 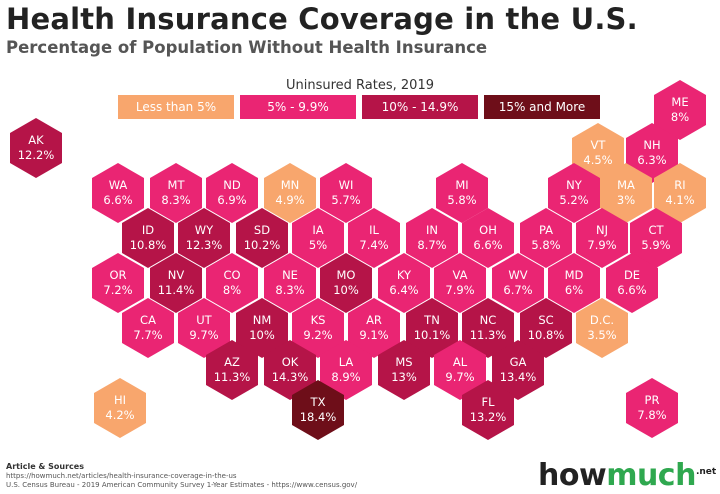 What do you see at coordinates (652, 160) in the screenshot?
I see `state-rate: 6.3%` at bounding box center [652, 160].